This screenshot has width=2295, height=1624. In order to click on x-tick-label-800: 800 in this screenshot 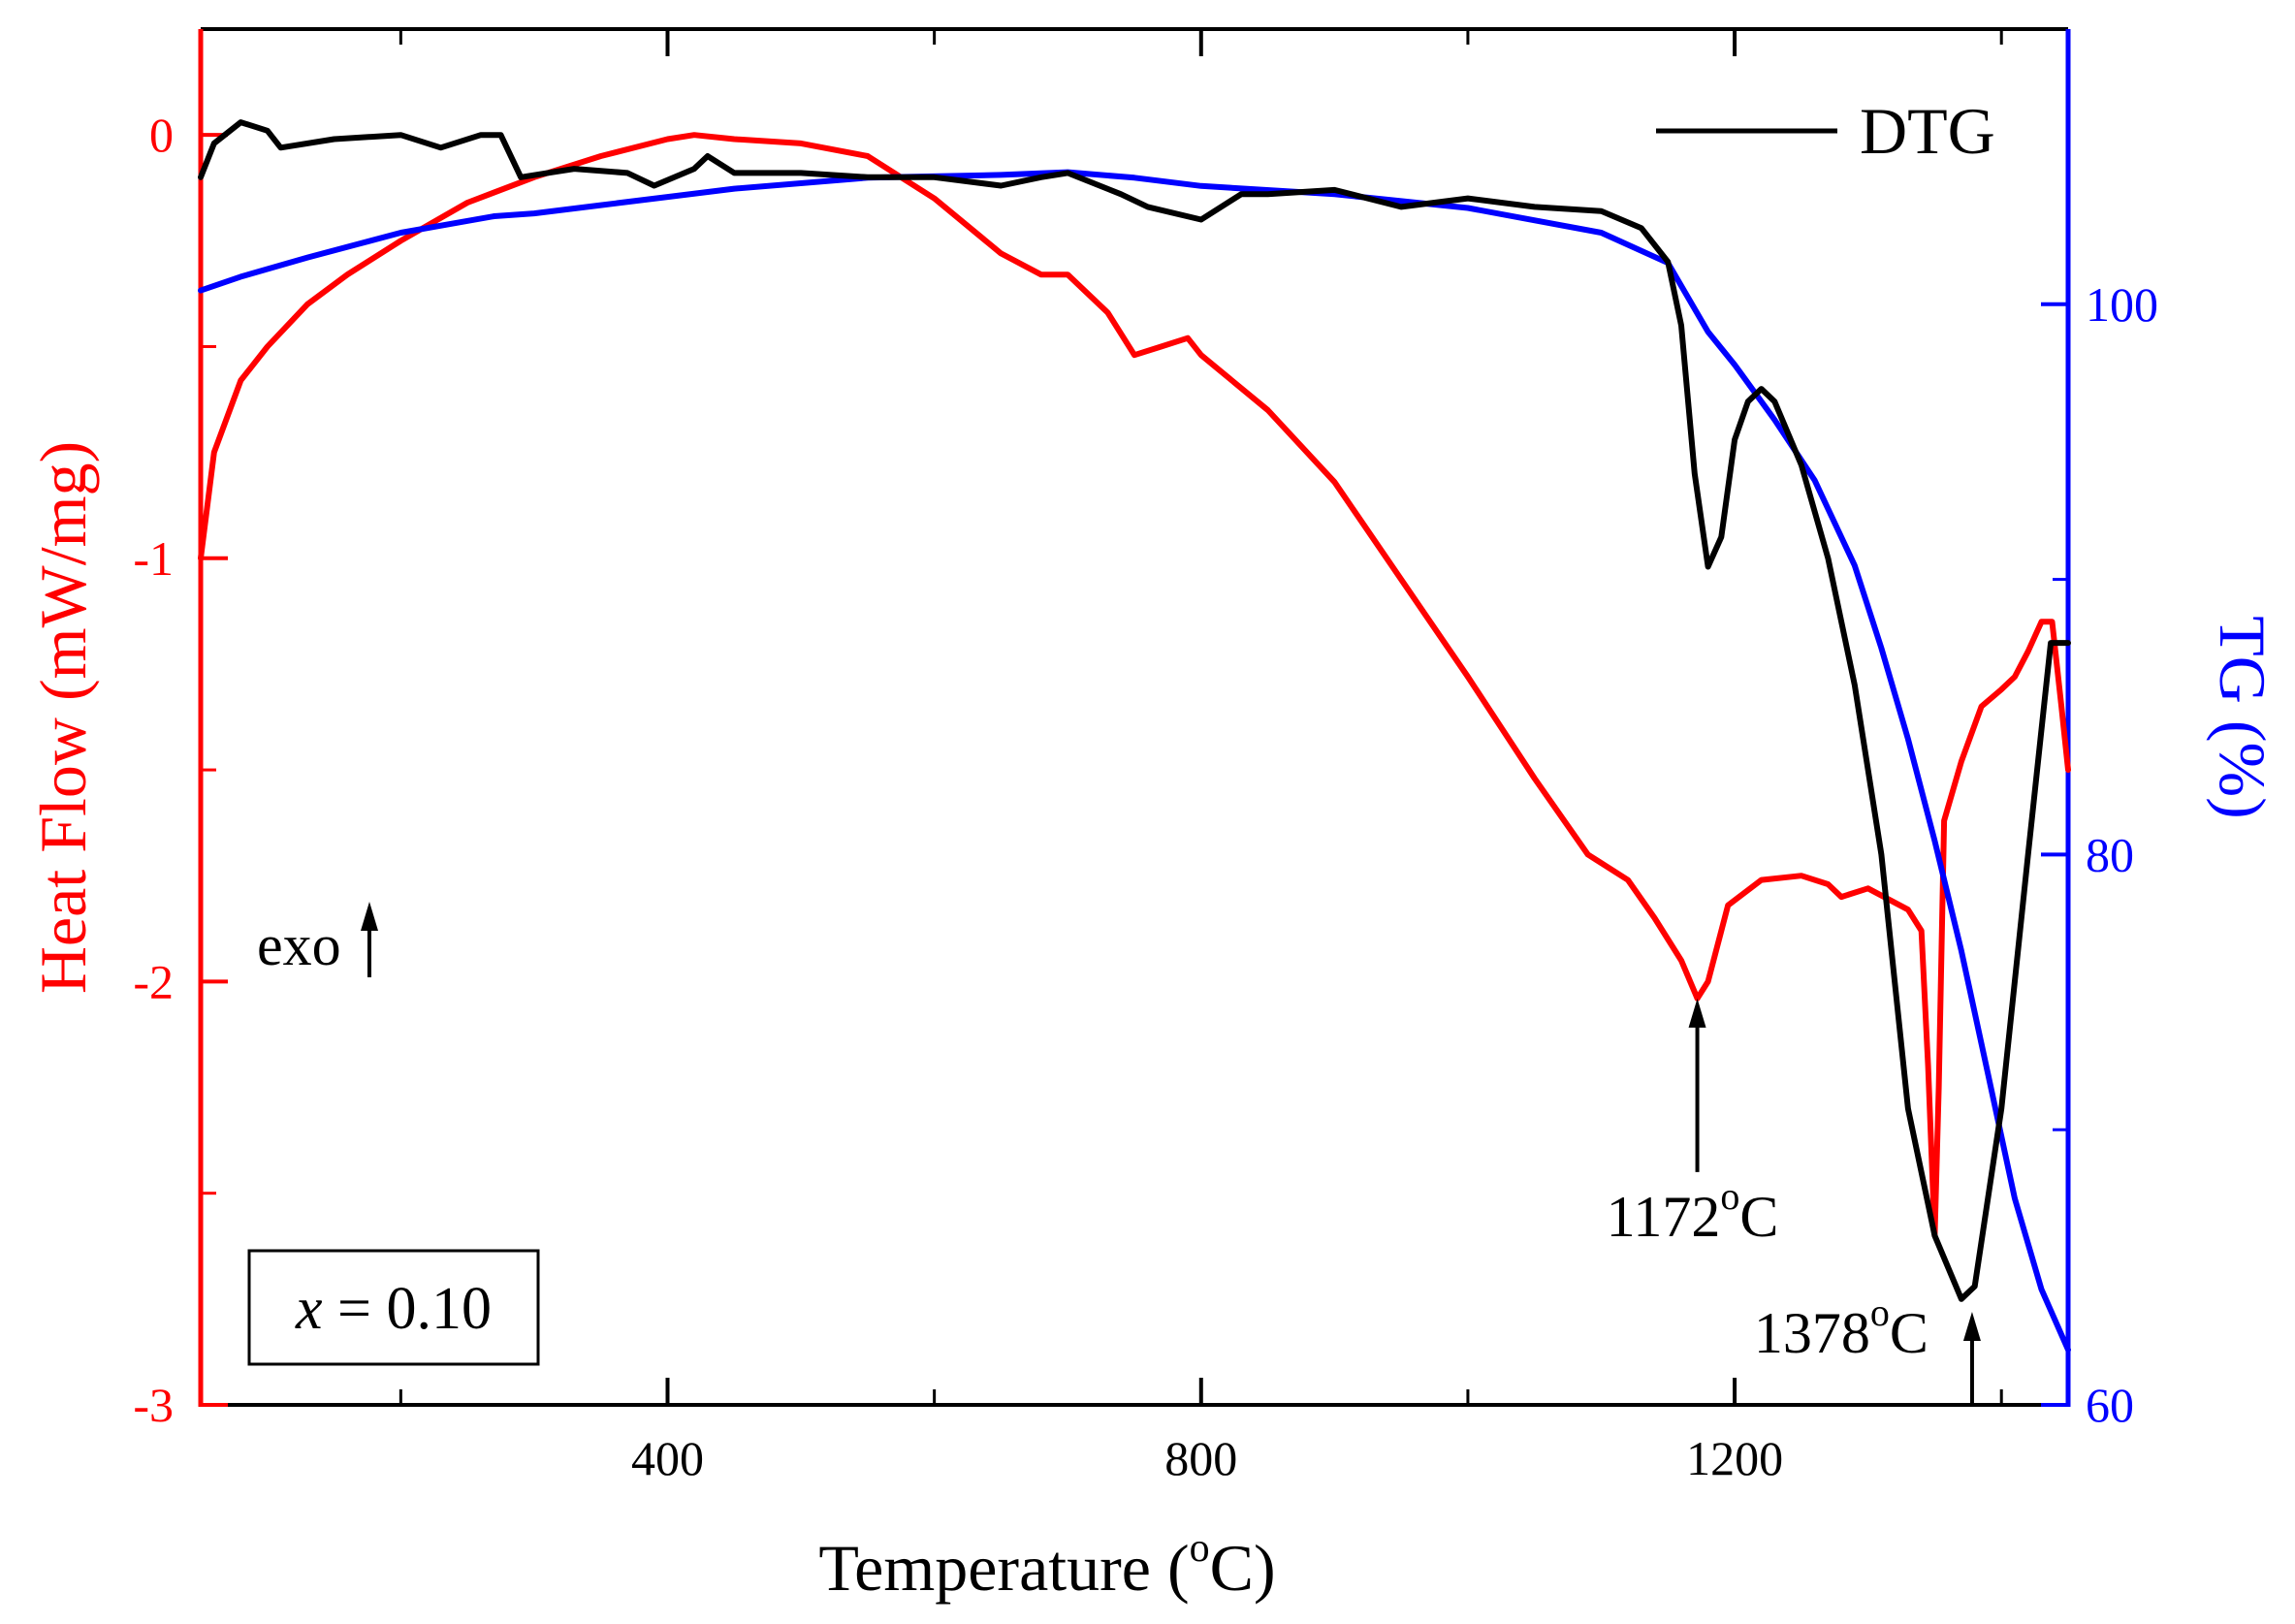, I will do `click(1200, 1458)`.